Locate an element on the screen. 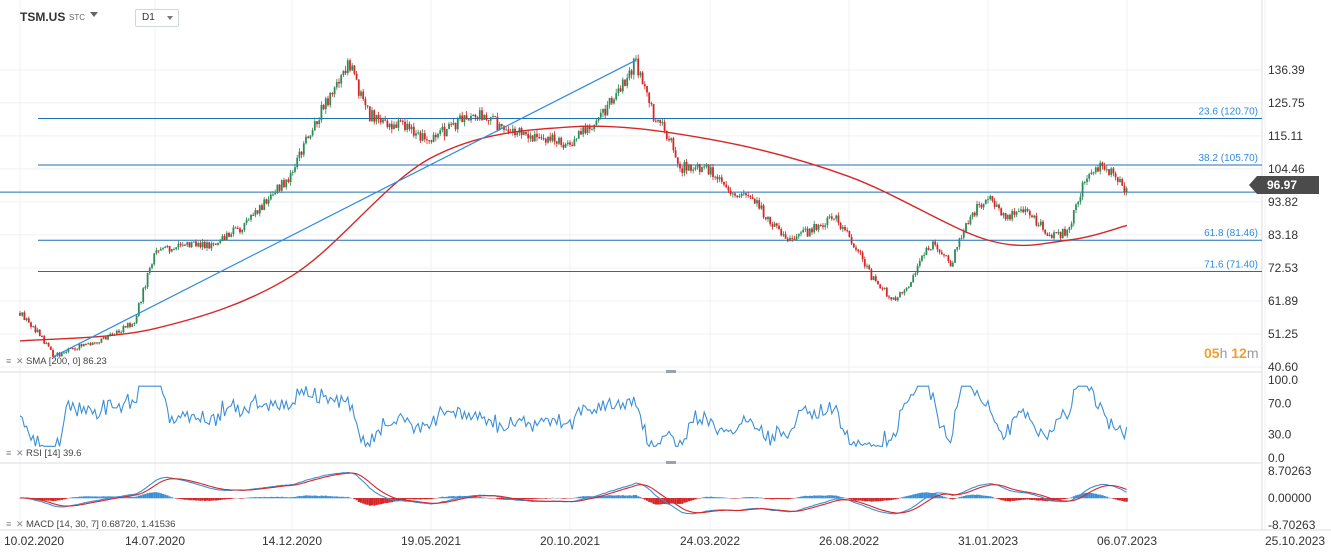 The height and width of the screenshot is (558, 1331). macd-line is located at coordinates (573, 493).